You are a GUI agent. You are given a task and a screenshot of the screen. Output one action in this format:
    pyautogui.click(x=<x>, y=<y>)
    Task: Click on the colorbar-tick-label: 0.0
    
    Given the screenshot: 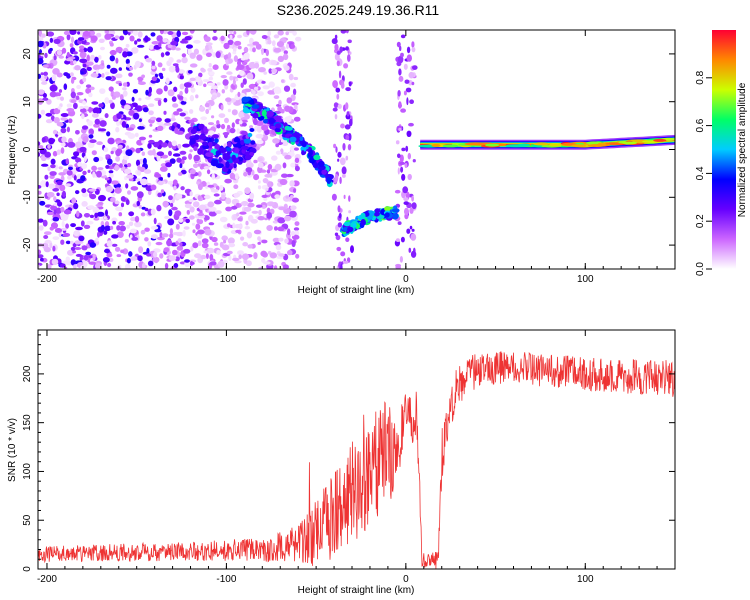 What is the action you would take?
    pyautogui.click(x=700, y=269)
    